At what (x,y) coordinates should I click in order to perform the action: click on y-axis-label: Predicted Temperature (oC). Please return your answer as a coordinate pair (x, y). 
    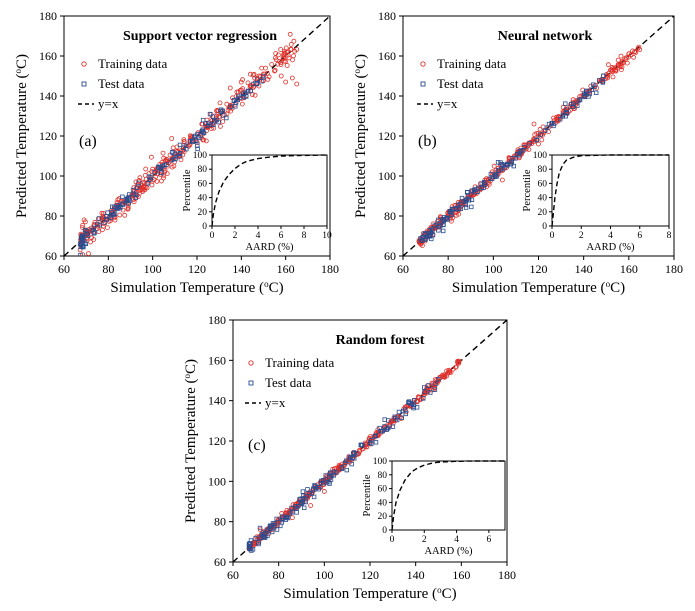
    Looking at the image, I should click on (190, 441).